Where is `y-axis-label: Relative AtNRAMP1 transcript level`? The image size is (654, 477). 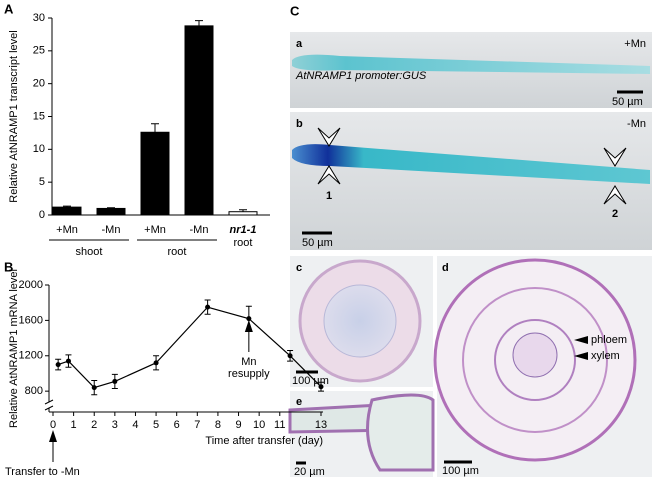 y-axis-label: Relative AtNRAMP1 transcript level is located at coordinates (14, 116).